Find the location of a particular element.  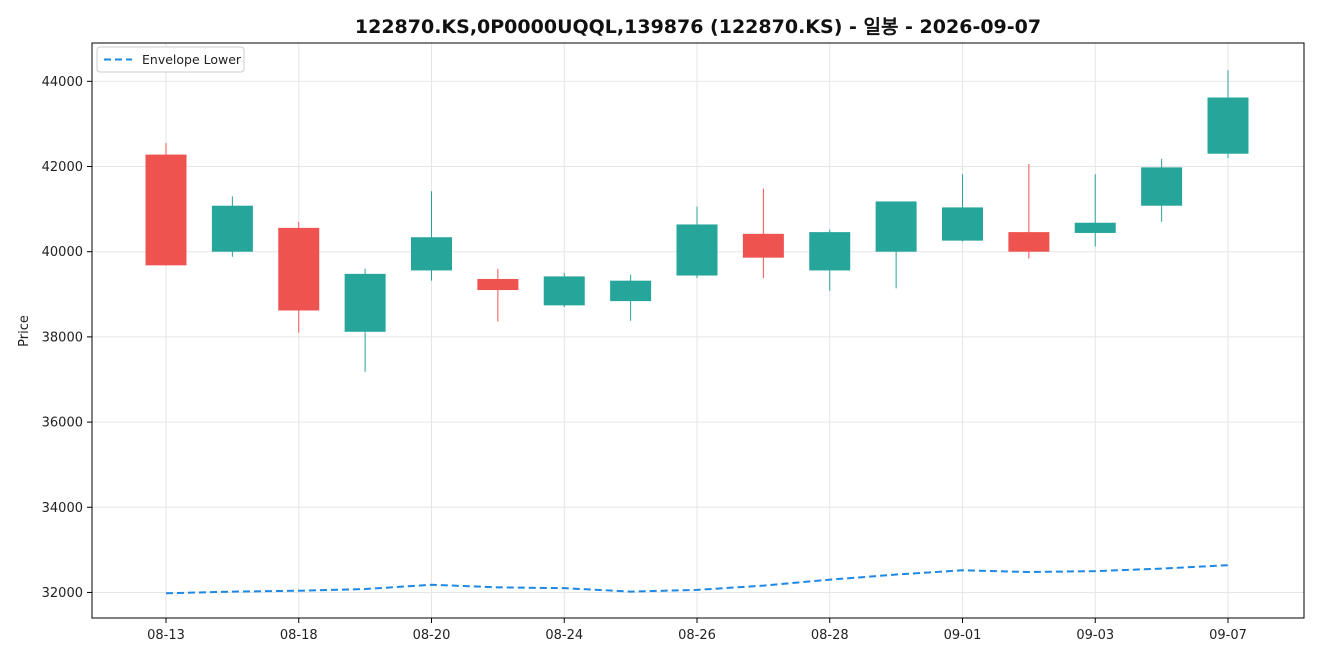

y-tick-label: 34000 is located at coordinates (62, 508).